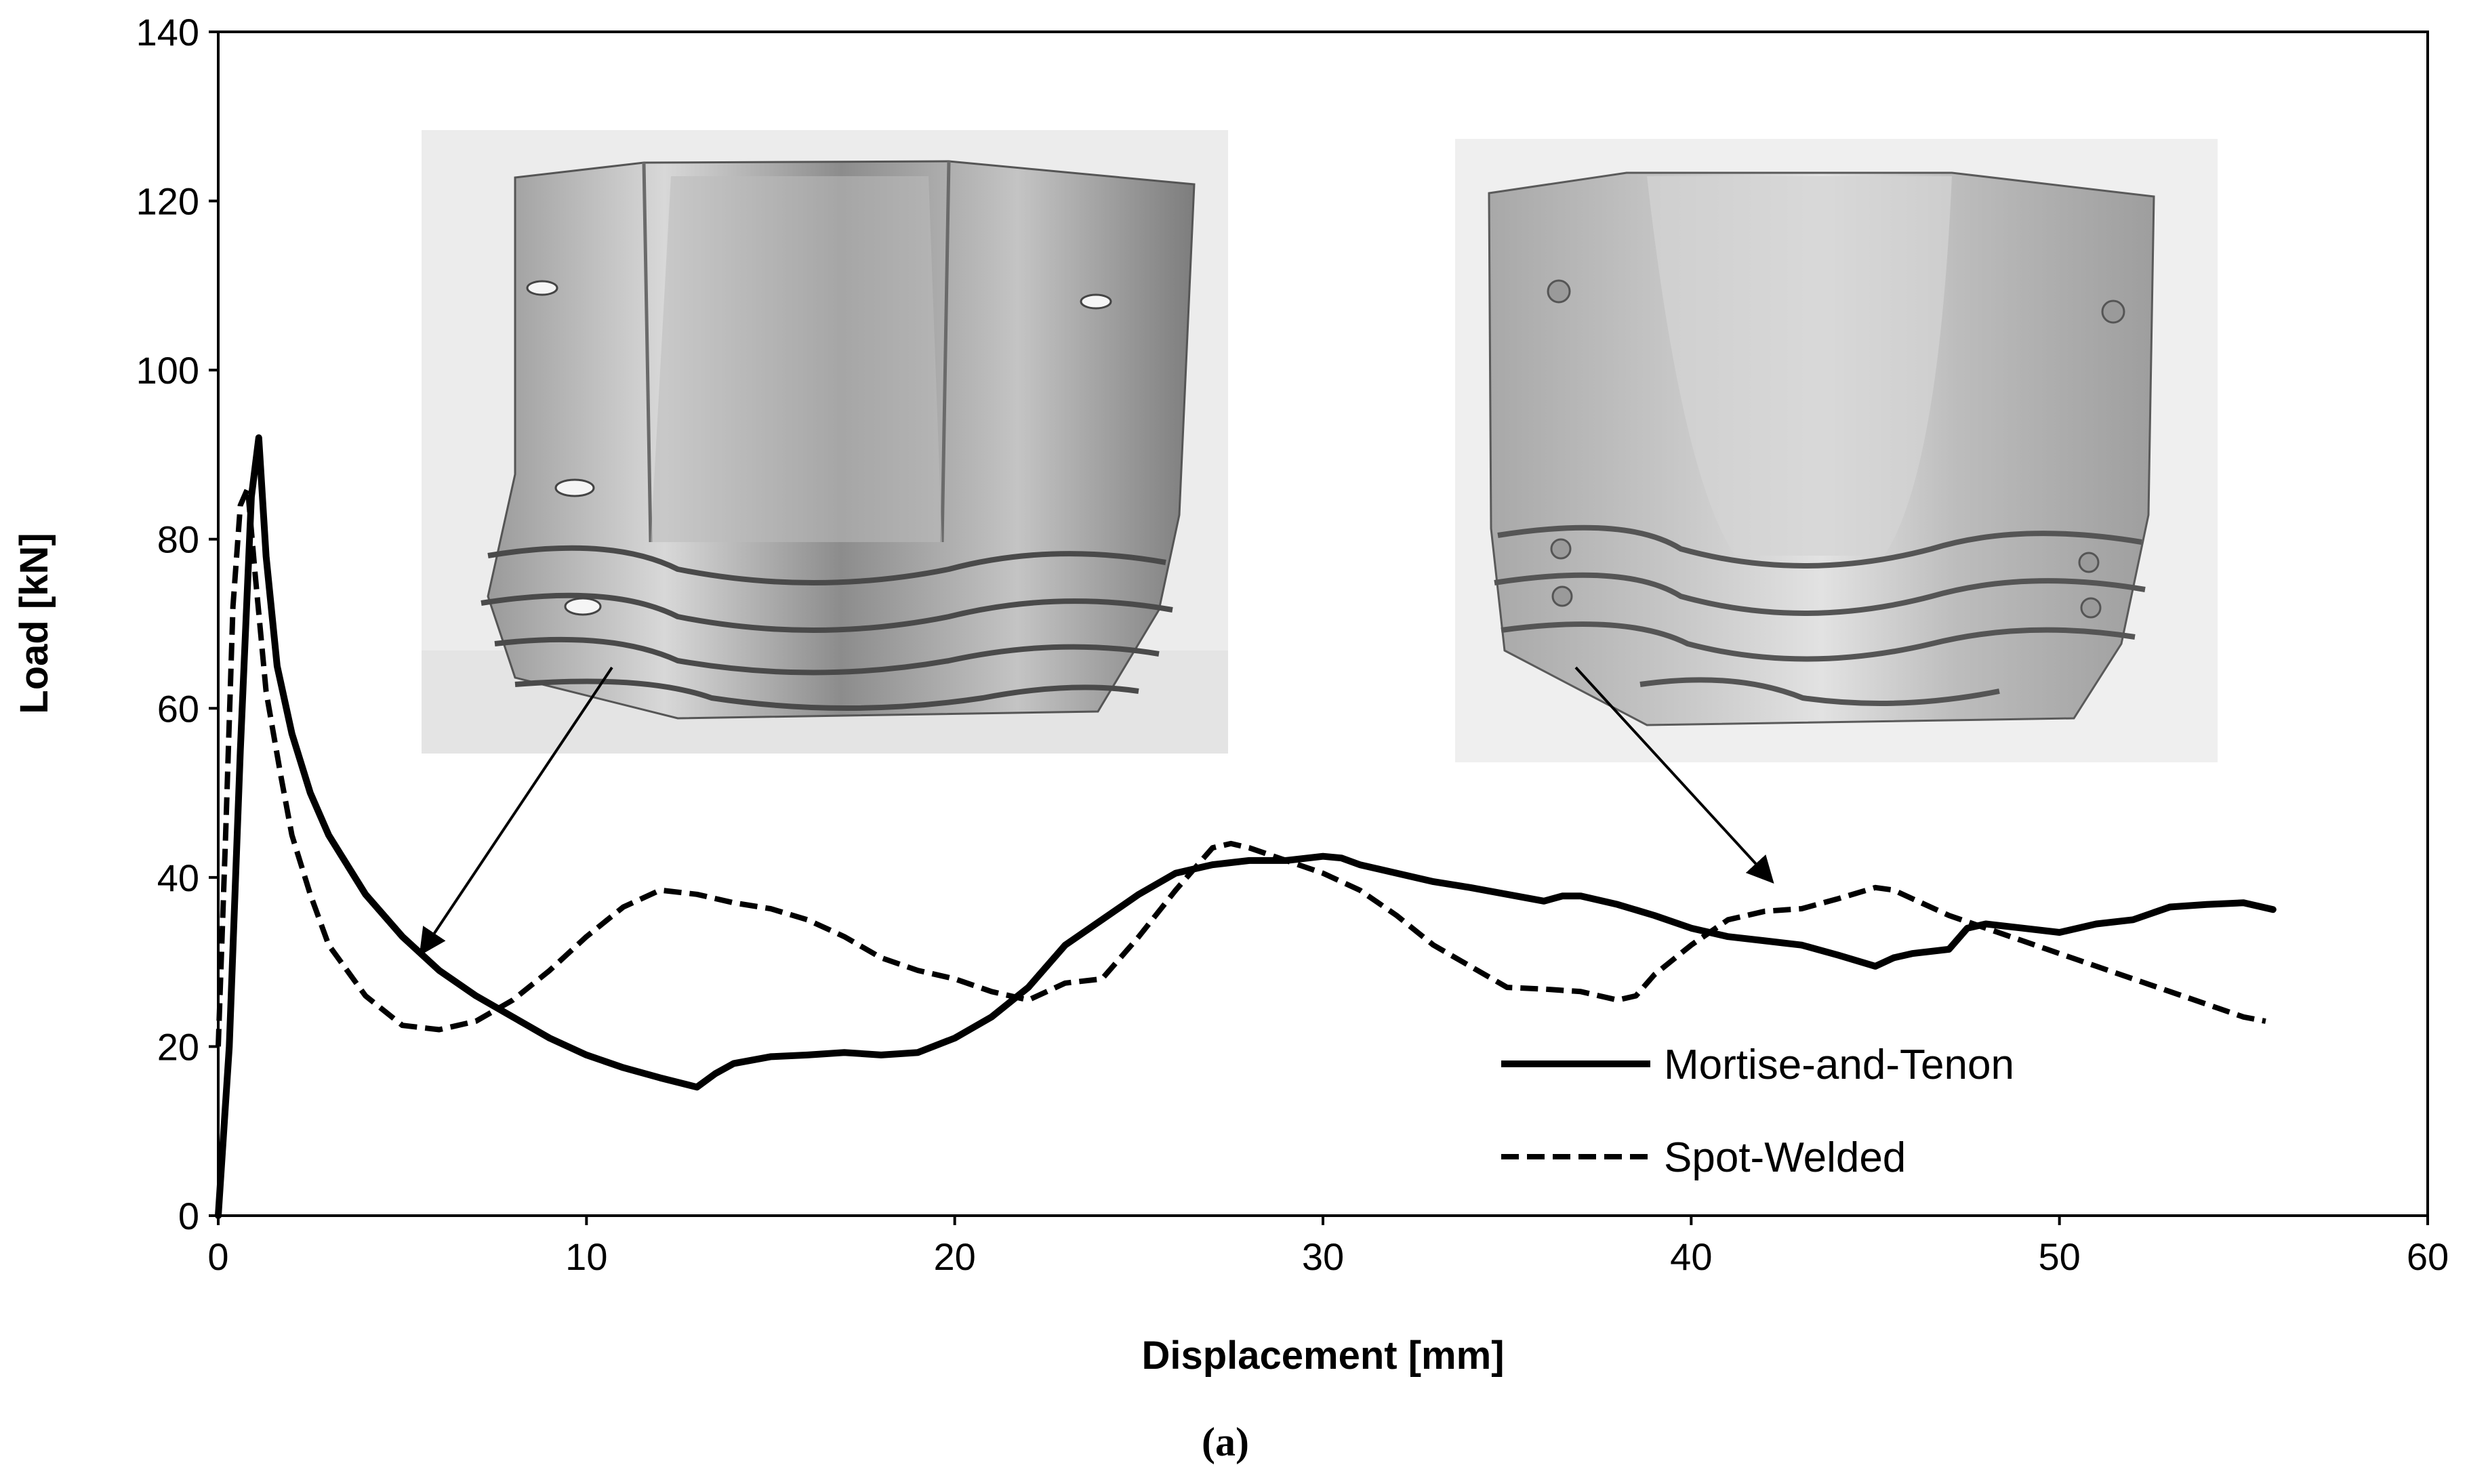 Image resolution: width=2467 pixels, height=1484 pixels. What do you see at coordinates (955, 1256) in the screenshot?
I see `x-tick-label: 20` at bounding box center [955, 1256].